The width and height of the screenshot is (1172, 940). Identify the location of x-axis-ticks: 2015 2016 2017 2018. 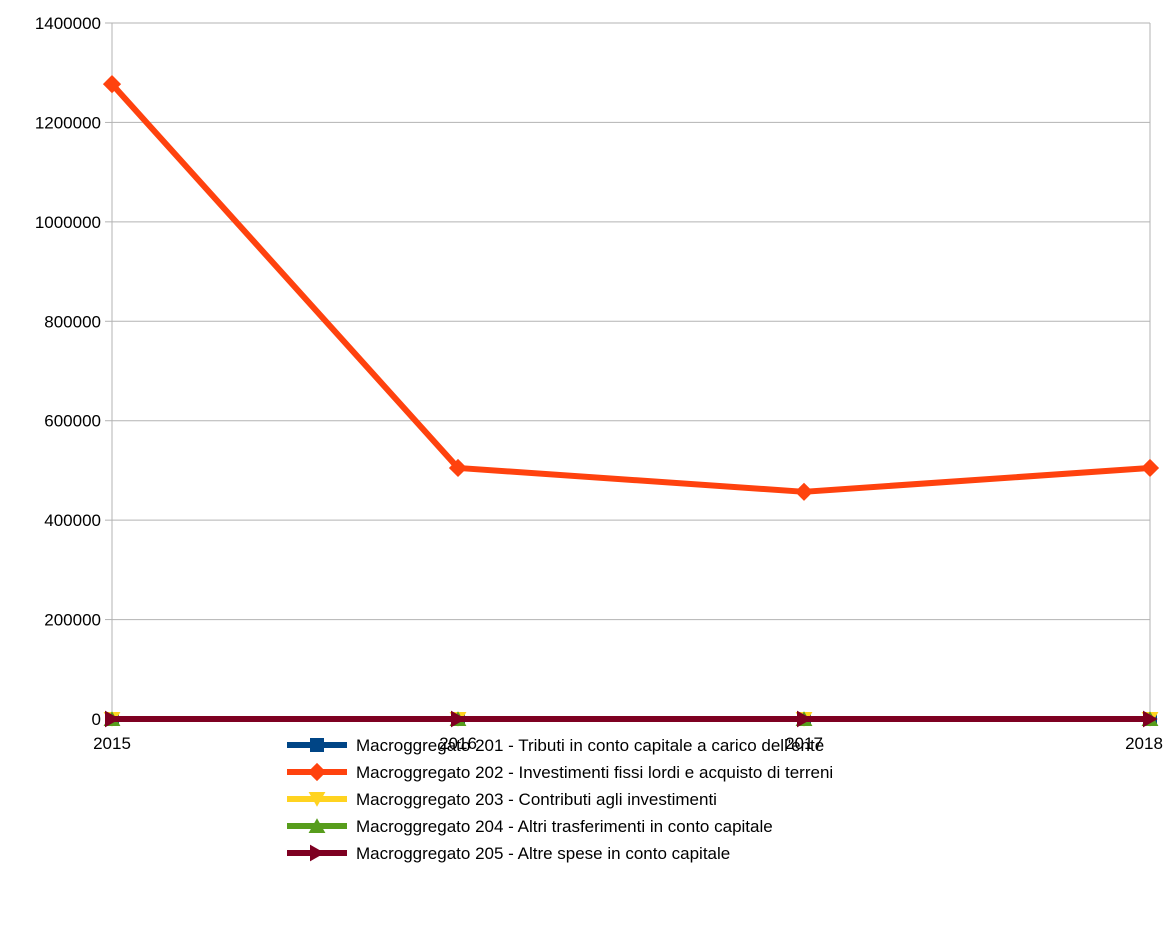
(628, 736).